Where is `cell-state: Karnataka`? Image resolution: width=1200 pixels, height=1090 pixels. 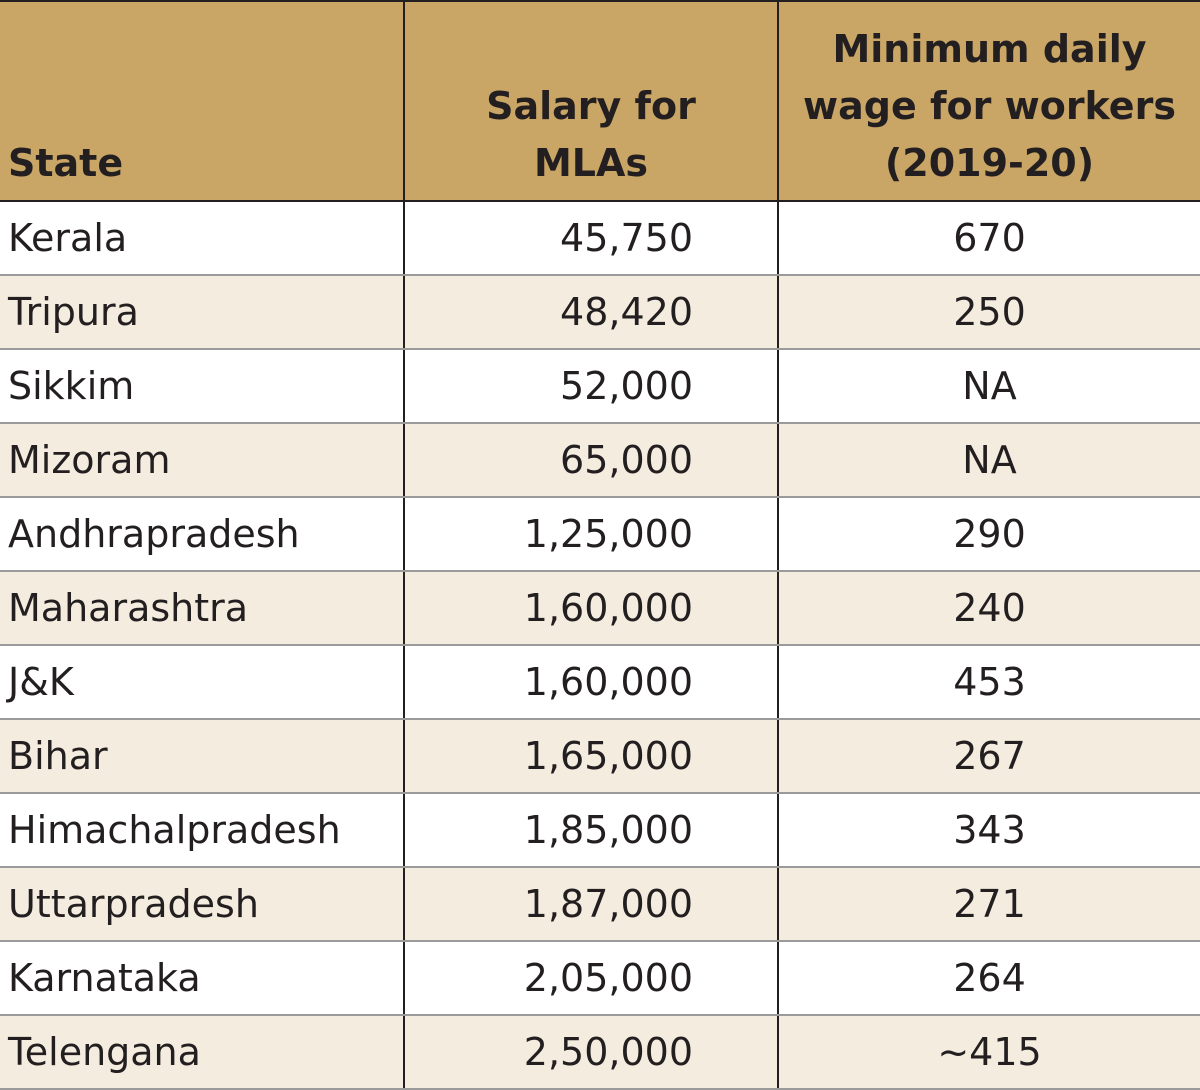
cell-state: Karnataka is located at coordinates (202, 978).